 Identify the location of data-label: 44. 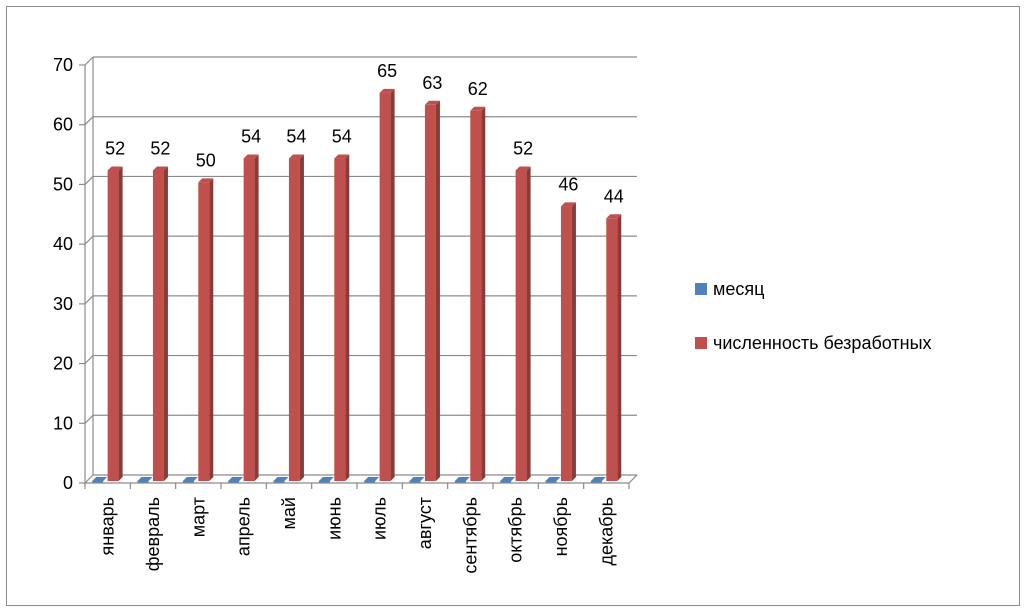
(614, 196).